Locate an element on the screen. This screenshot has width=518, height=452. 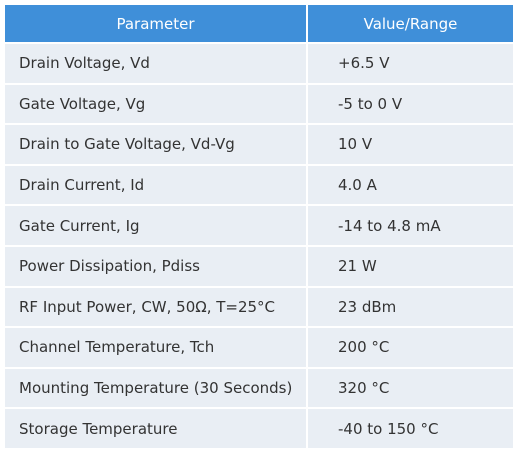
table-row: Drain to Gate Voltage, Vd-Vg 10 V is located at coordinates (259, 144).